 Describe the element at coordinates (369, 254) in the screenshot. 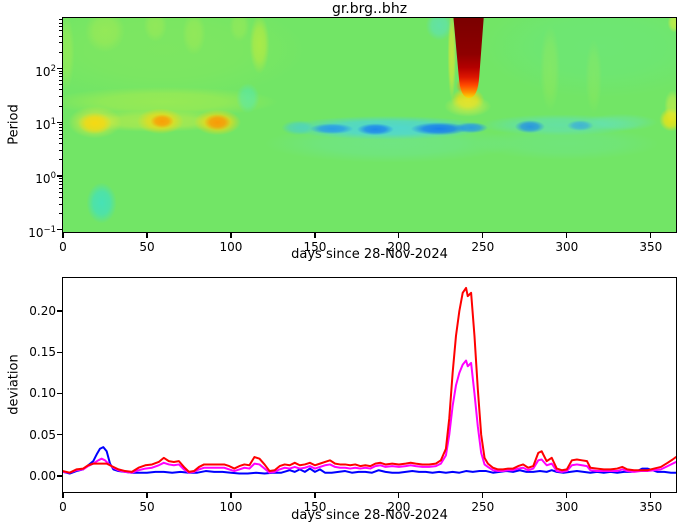

I see `top-xaxis-label: days since 28-Nov-2024` at that location.